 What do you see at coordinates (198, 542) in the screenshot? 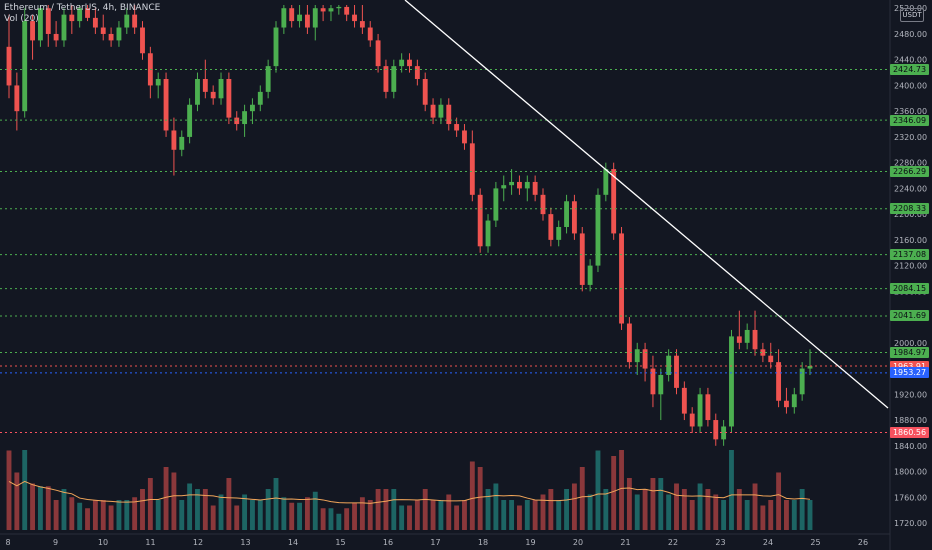
I see `time-tick-label: 12` at bounding box center [198, 542].